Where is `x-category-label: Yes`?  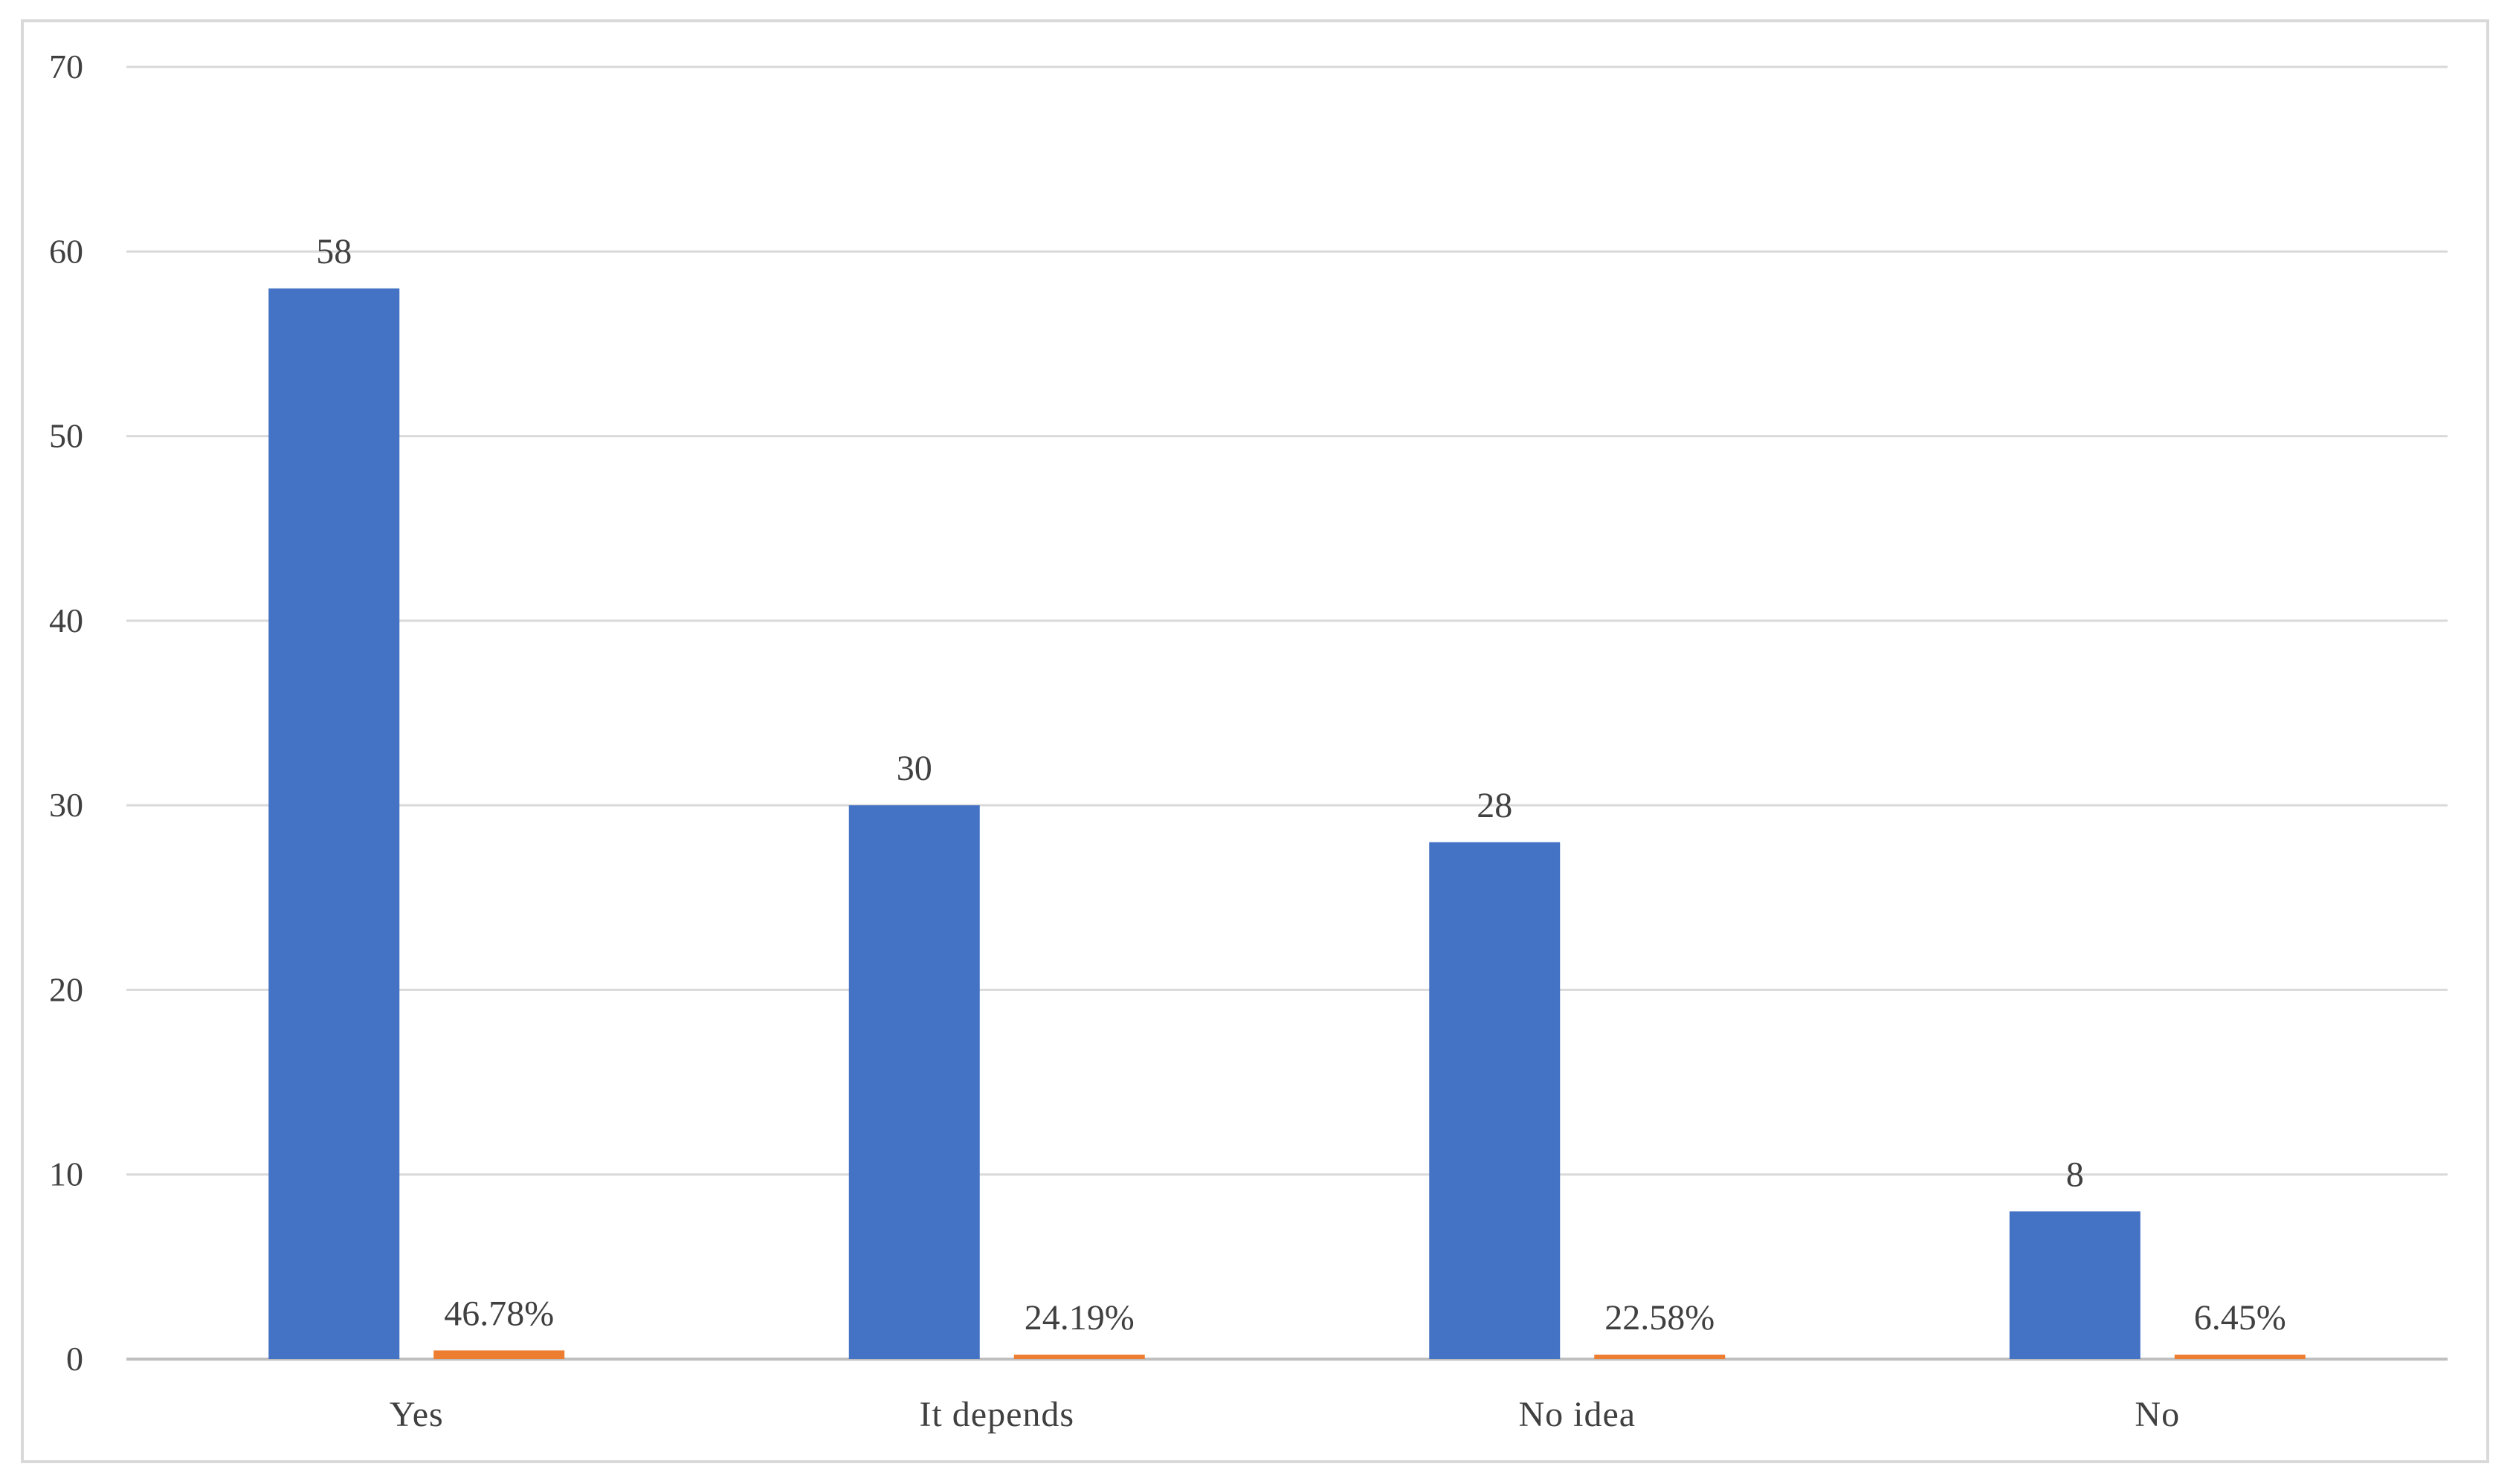
x-category-label: Yes is located at coordinates (417, 1414).